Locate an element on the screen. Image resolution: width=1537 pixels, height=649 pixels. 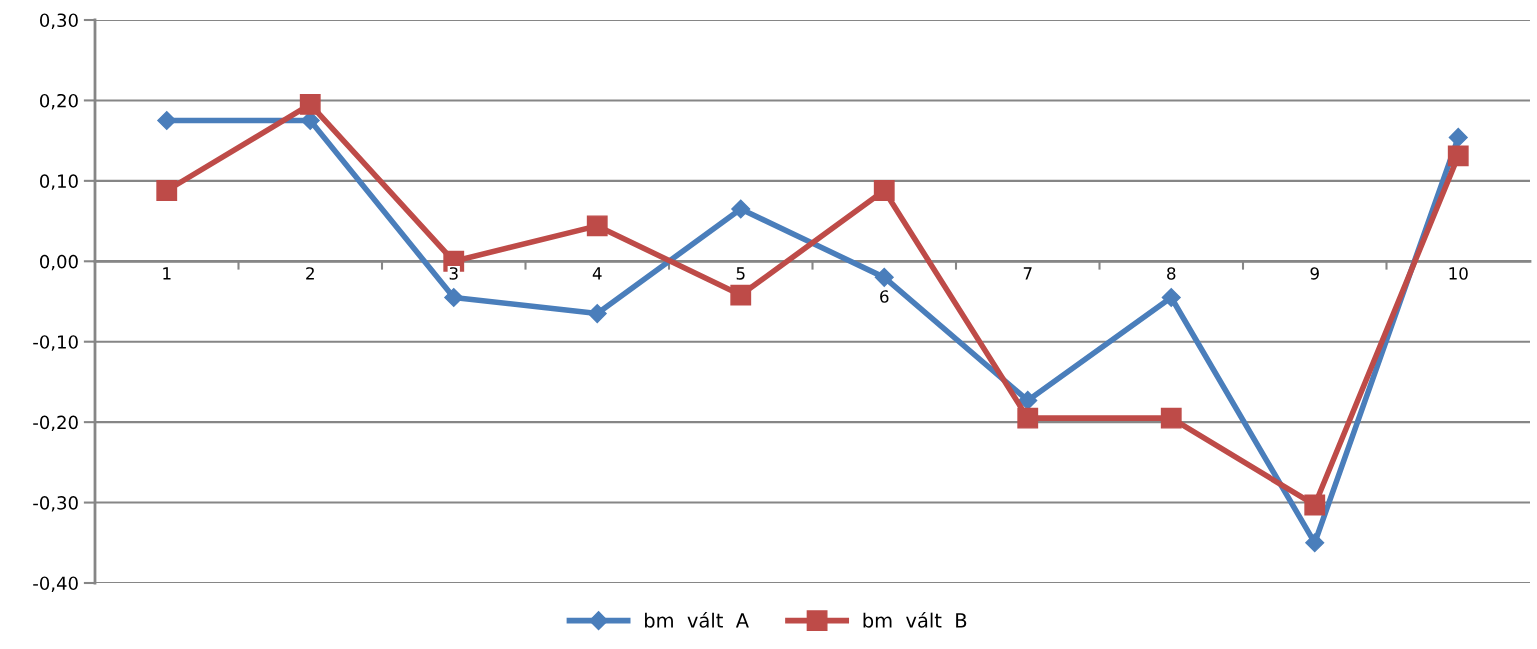
x-tick-label: 4 is located at coordinates (597, 273).